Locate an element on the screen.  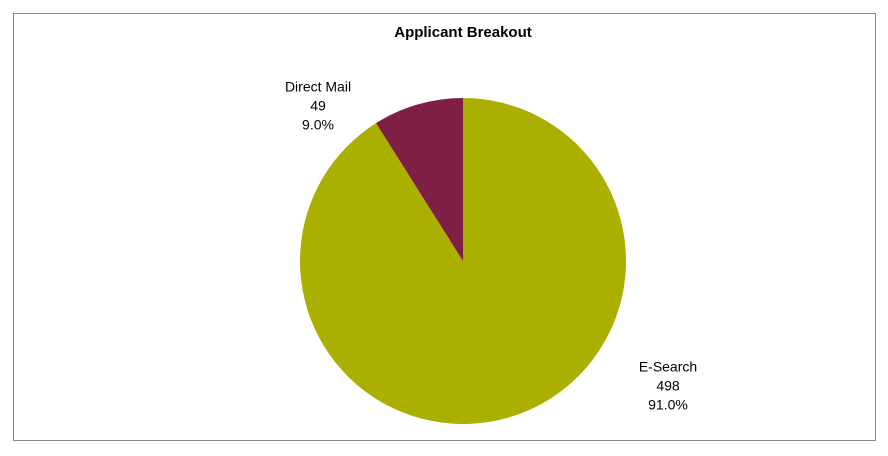
slice-percent: 91.0% is located at coordinates (668, 405).